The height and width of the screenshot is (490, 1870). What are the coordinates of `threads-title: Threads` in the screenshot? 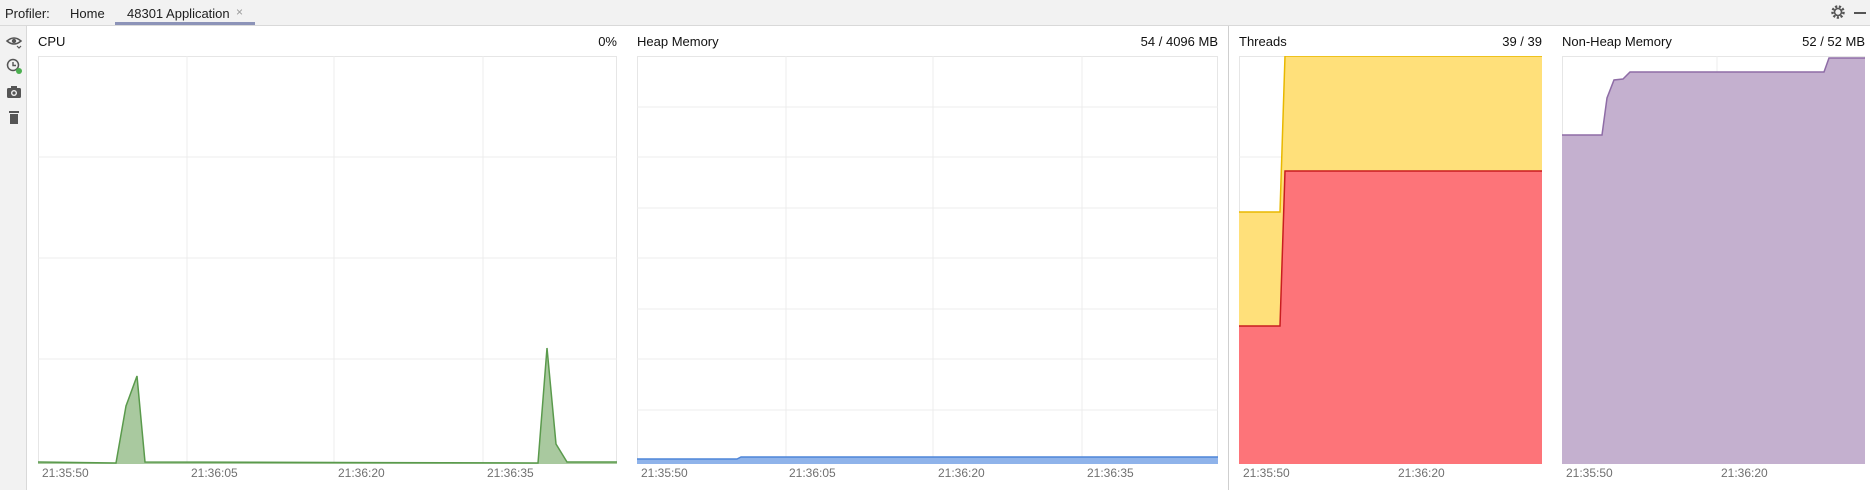 It's located at (1263, 41).